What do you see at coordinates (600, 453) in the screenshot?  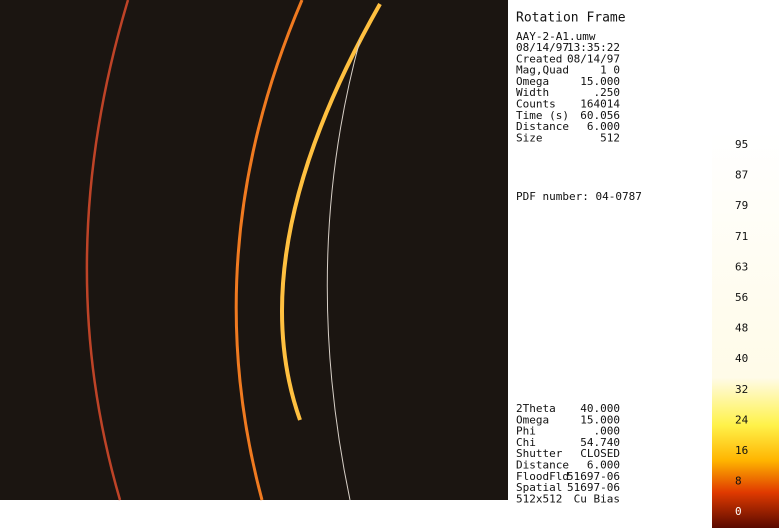 I see `info-value: CLOSED` at bounding box center [600, 453].